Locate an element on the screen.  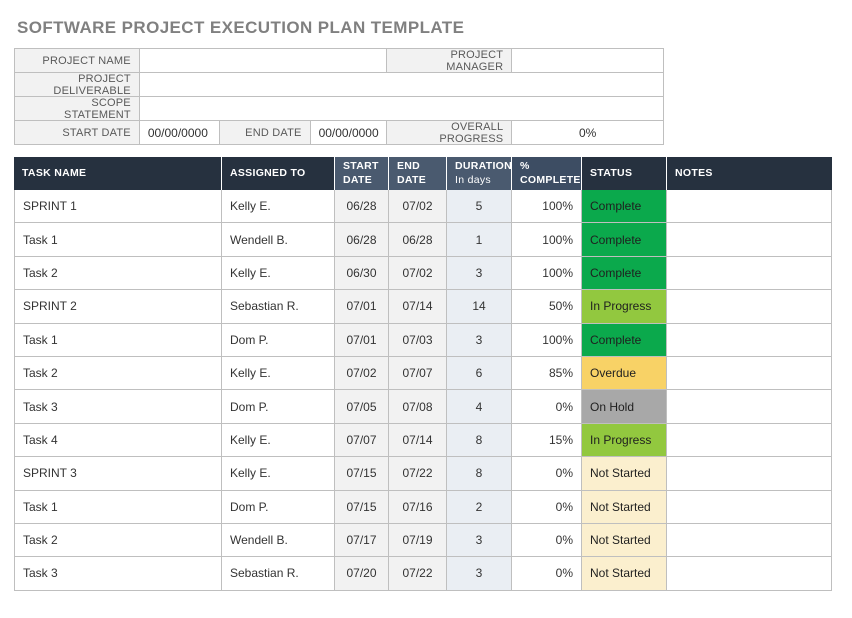
cell-end-date: 07/08 is located at coordinates (417, 406).